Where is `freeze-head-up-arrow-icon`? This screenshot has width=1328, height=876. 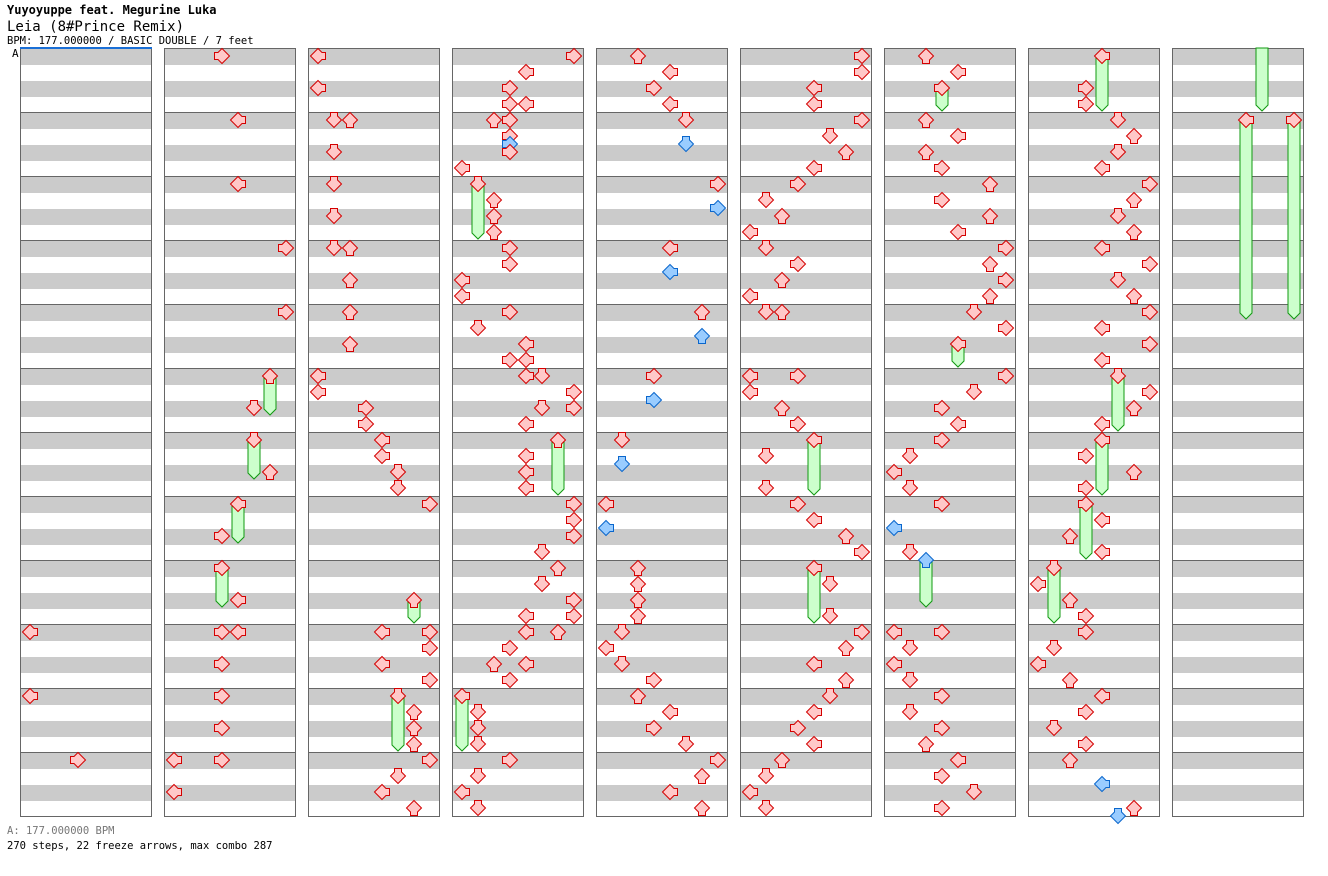
freeze-head-up-arrow-icon is located at coordinates (270, 375).